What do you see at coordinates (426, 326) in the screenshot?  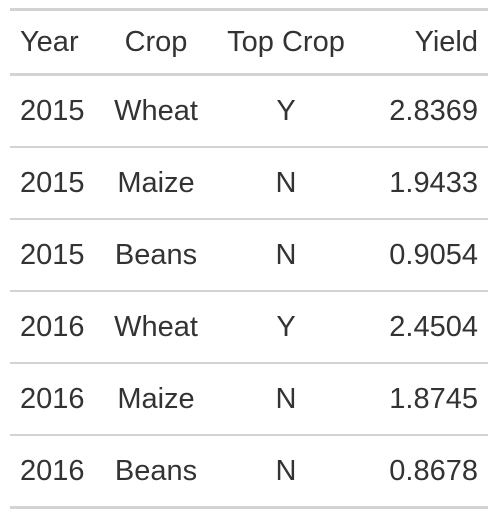 I see `cell-yield: 2.4504` at bounding box center [426, 326].